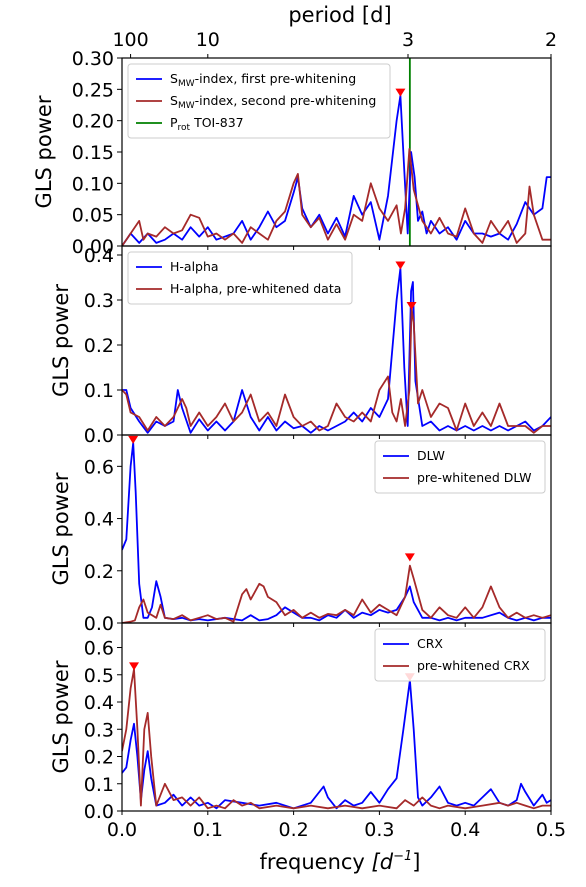 The width and height of the screenshot is (586, 887). What do you see at coordinates (465, 830) in the screenshot?
I see `x-tick-label: 0.4` at bounding box center [465, 830].